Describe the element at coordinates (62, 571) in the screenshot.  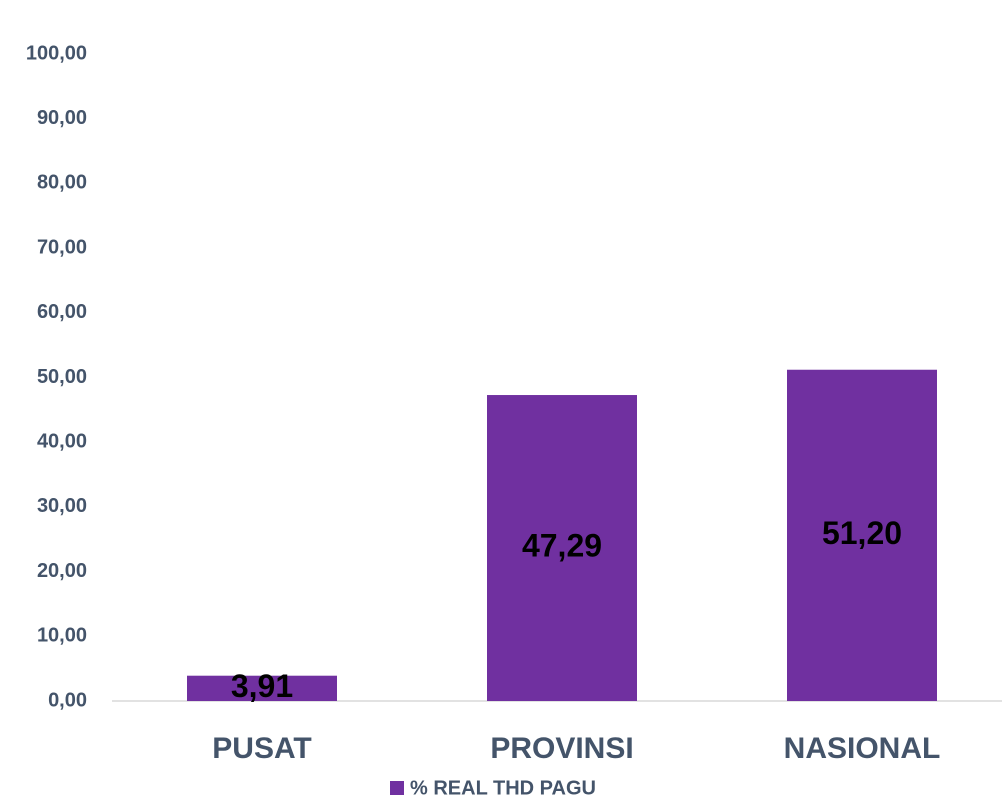
I see `y-tick-label: 20,00` at that location.